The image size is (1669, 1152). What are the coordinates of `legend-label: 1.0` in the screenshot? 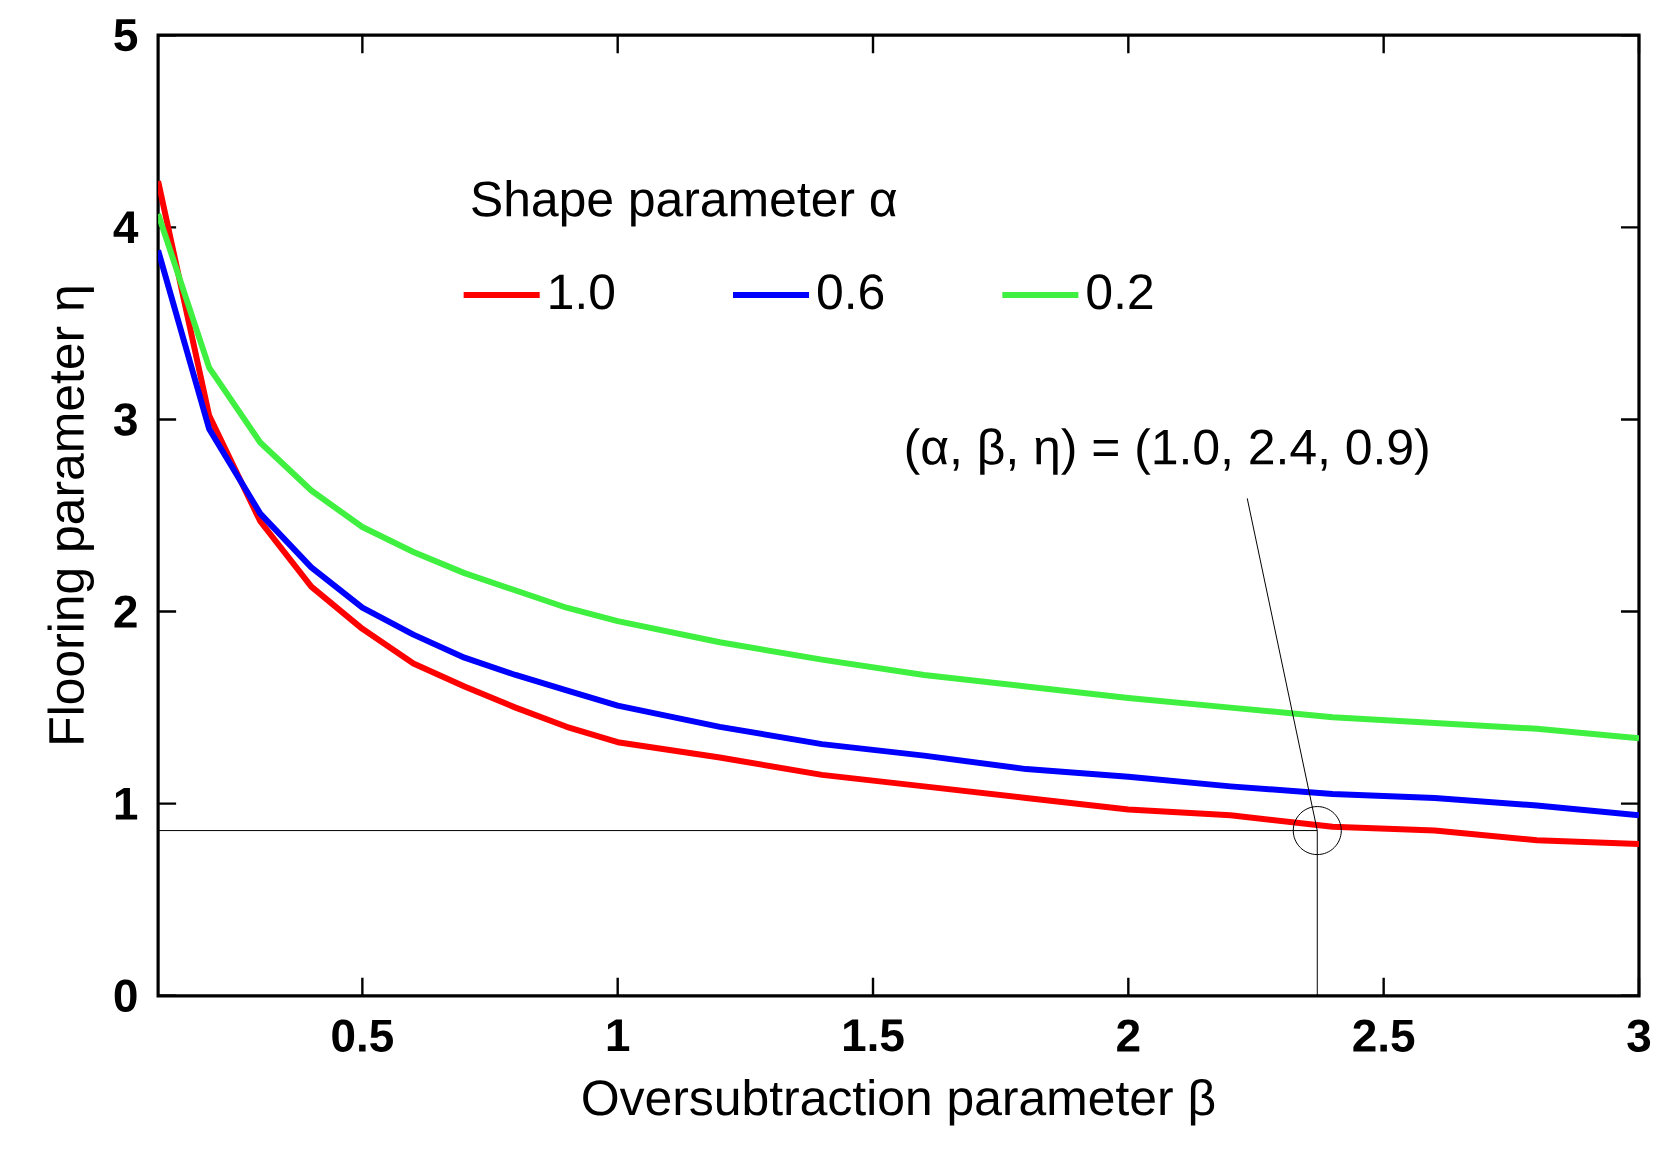 It's located at (582, 292).